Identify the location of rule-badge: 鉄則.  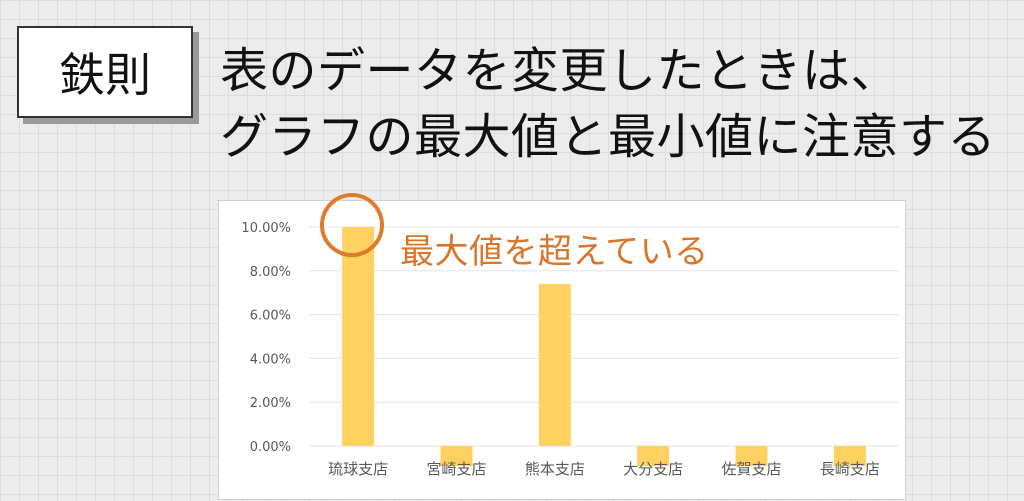
(105, 72).